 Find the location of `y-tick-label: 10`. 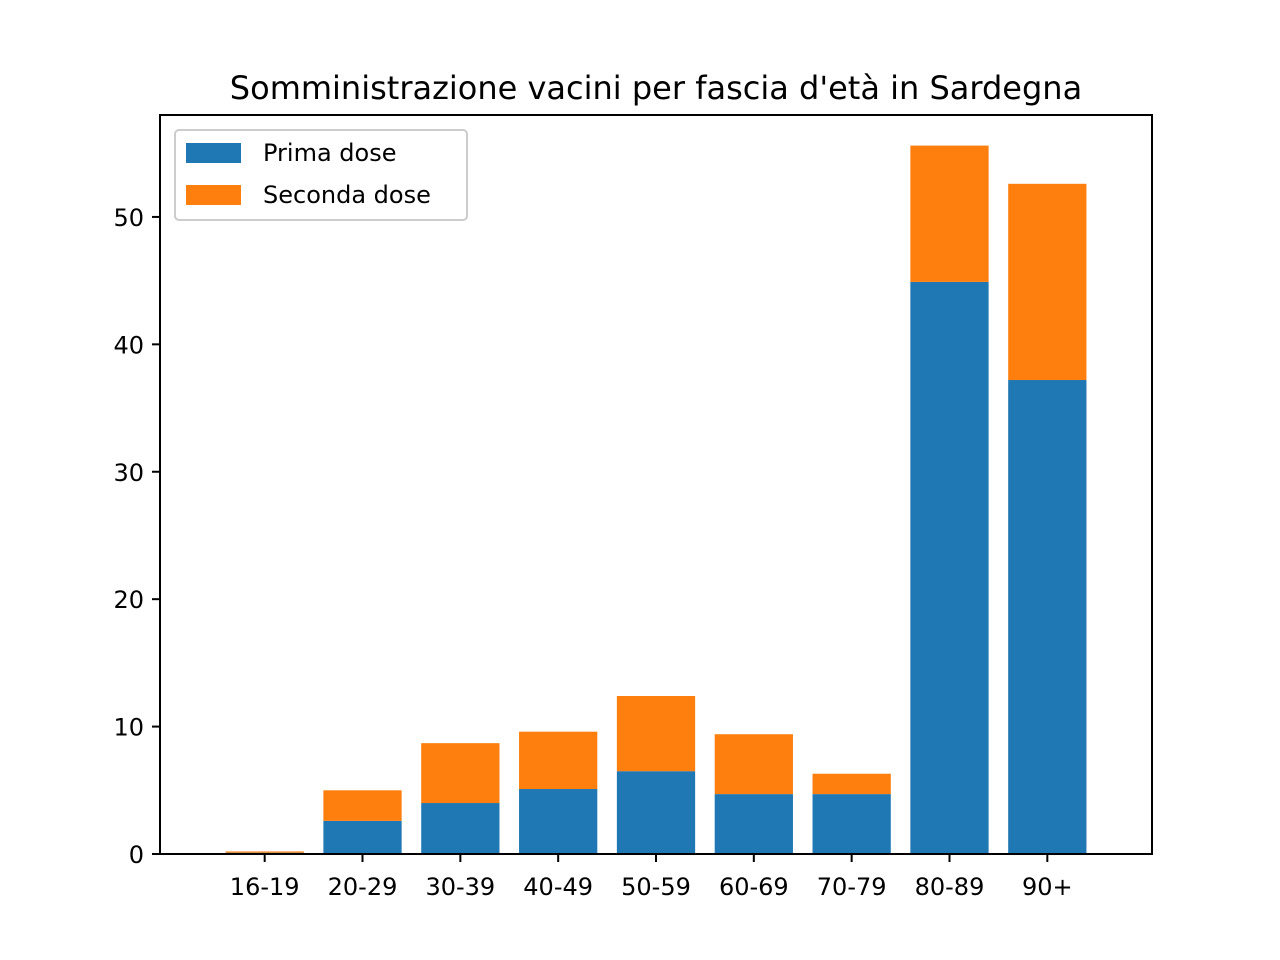

y-tick-label: 10 is located at coordinates (128, 728).